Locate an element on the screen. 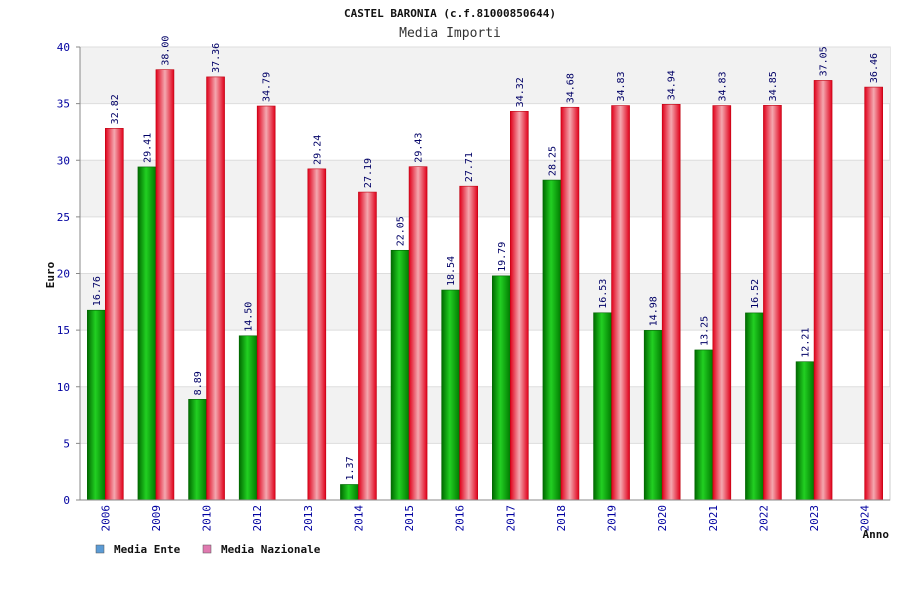 This screenshot has height=600, width=900. x-tick-label: 2013 is located at coordinates (308, 518).